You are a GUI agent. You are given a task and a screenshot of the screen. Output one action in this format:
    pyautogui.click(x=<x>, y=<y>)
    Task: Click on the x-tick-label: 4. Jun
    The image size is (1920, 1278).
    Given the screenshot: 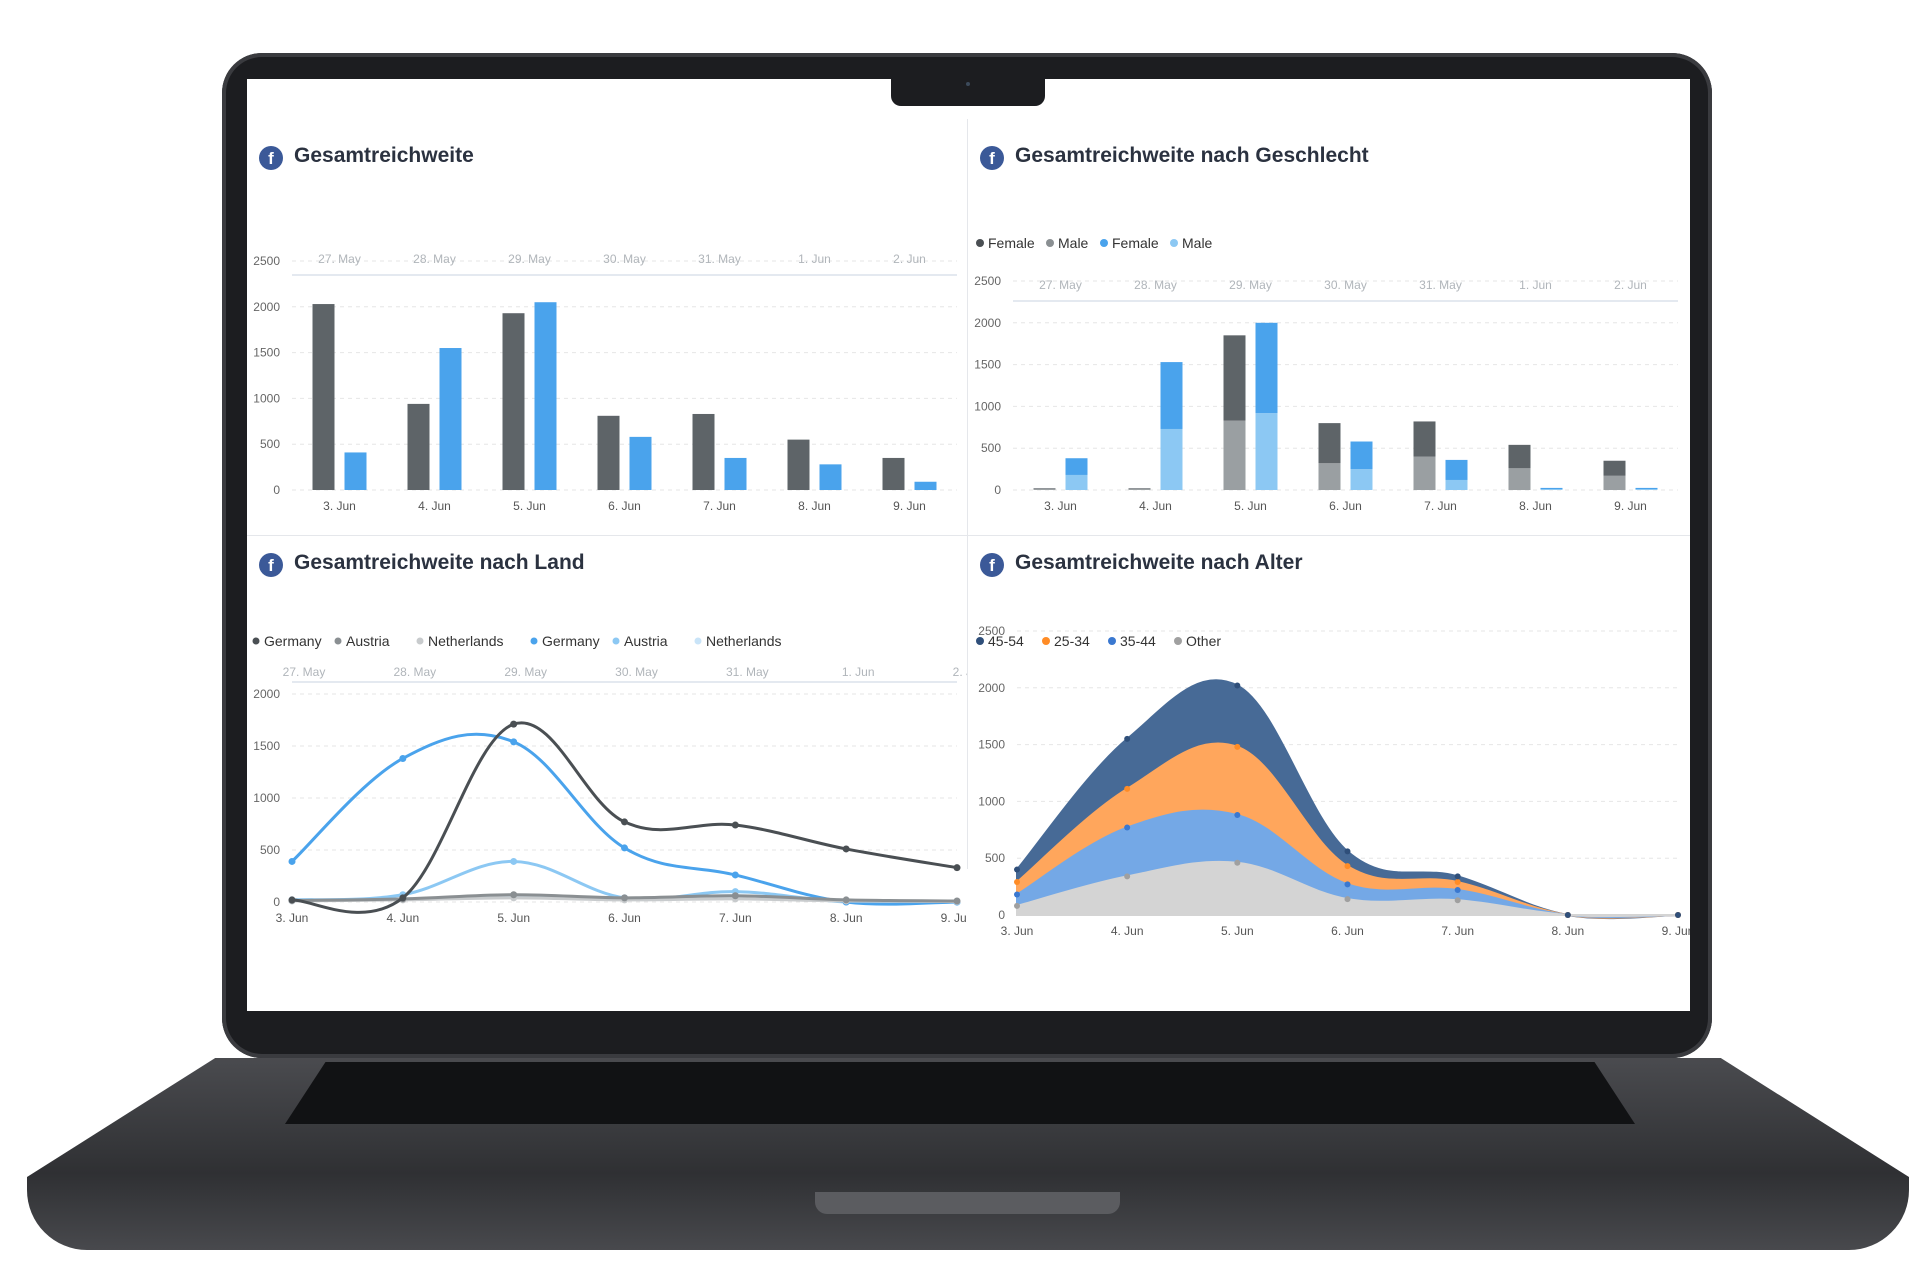 What is the action you would take?
    pyautogui.click(x=402, y=918)
    